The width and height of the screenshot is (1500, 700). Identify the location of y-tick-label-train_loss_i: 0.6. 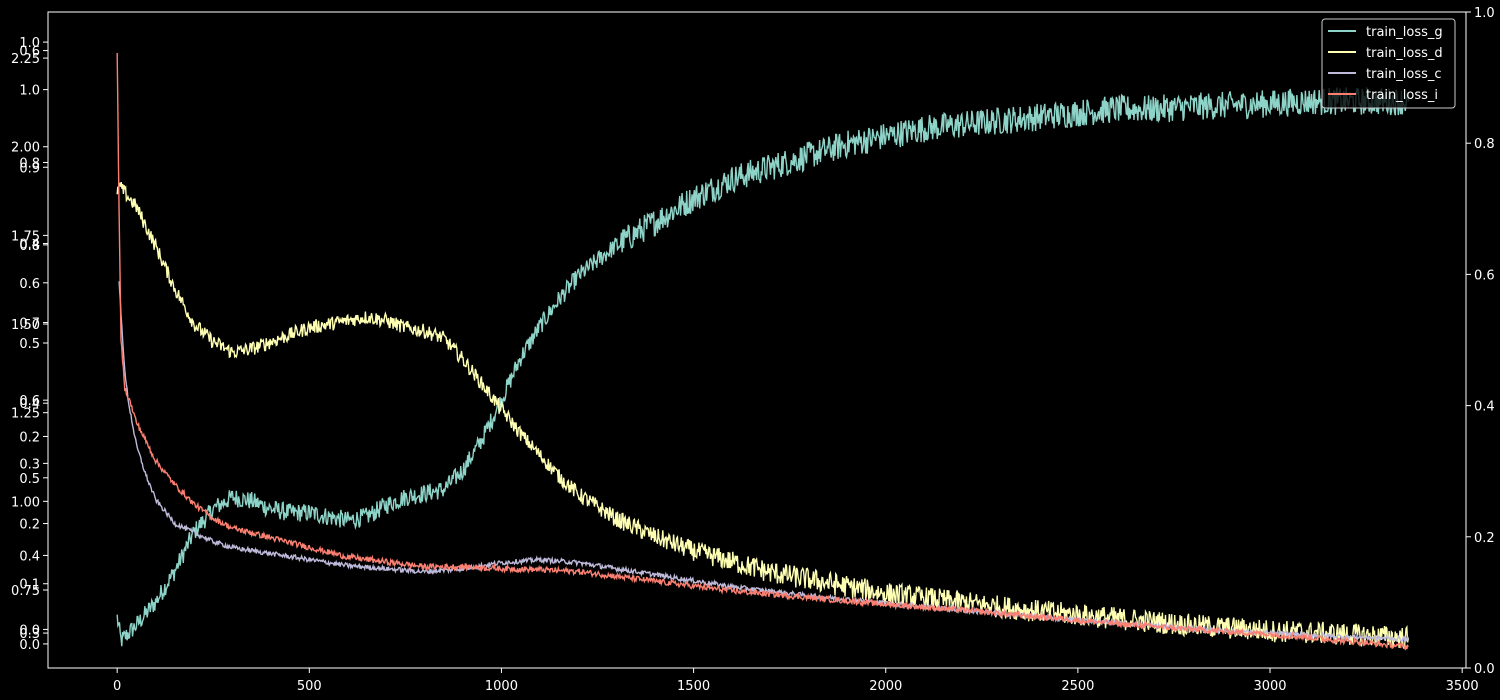
(29, 52).